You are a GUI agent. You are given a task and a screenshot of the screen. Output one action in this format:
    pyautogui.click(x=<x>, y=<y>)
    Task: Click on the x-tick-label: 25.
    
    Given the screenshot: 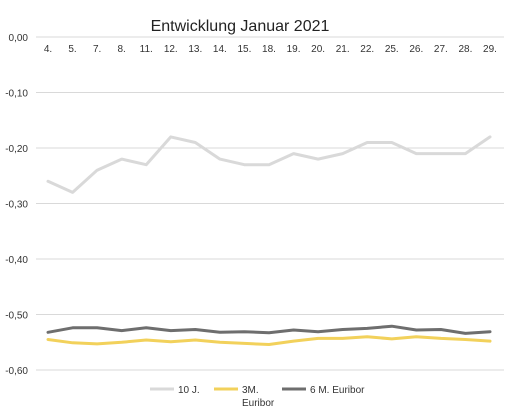 What is the action you would take?
    pyautogui.click(x=392, y=49)
    